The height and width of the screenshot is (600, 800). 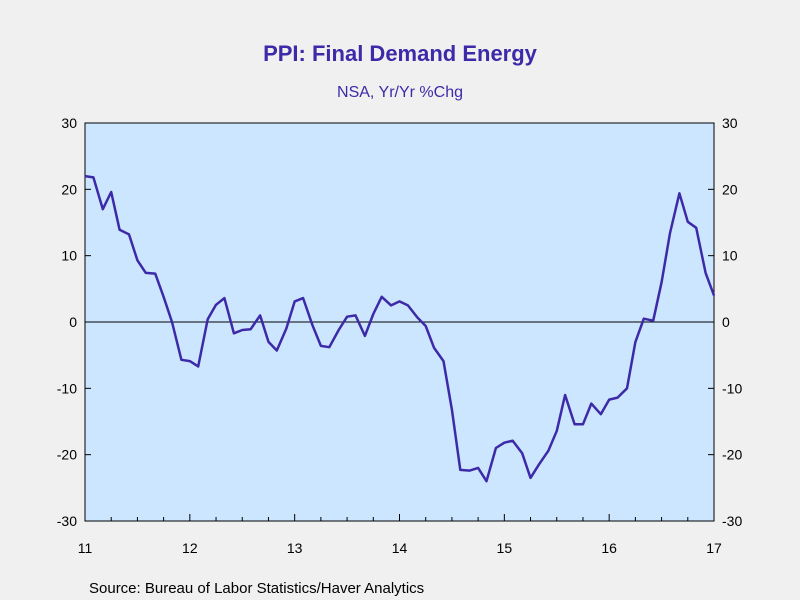 What do you see at coordinates (730, 189) in the screenshot?
I see `y-tick-label-right: 20` at bounding box center [730, 189].